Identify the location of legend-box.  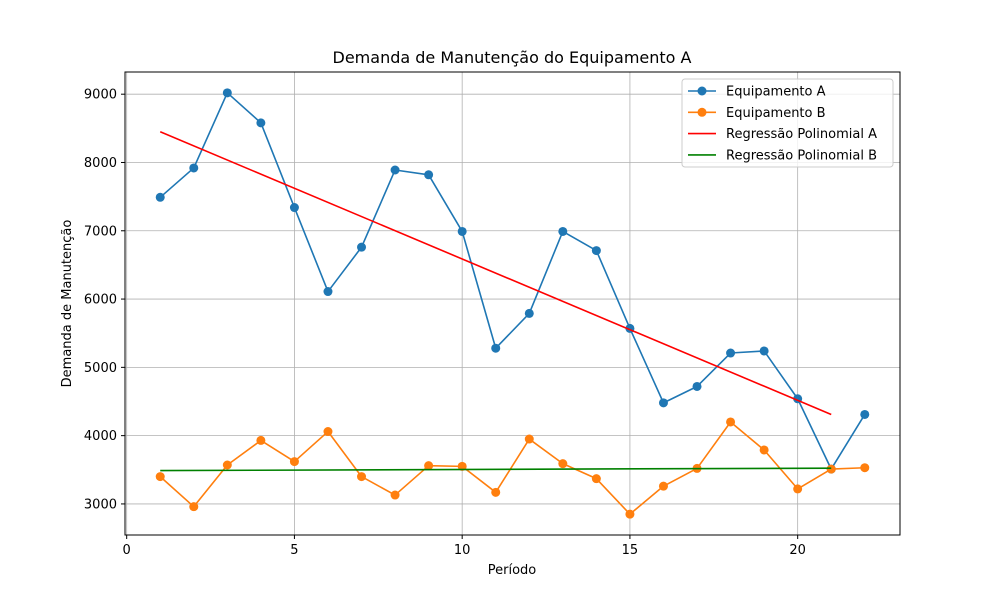
(787, 123).